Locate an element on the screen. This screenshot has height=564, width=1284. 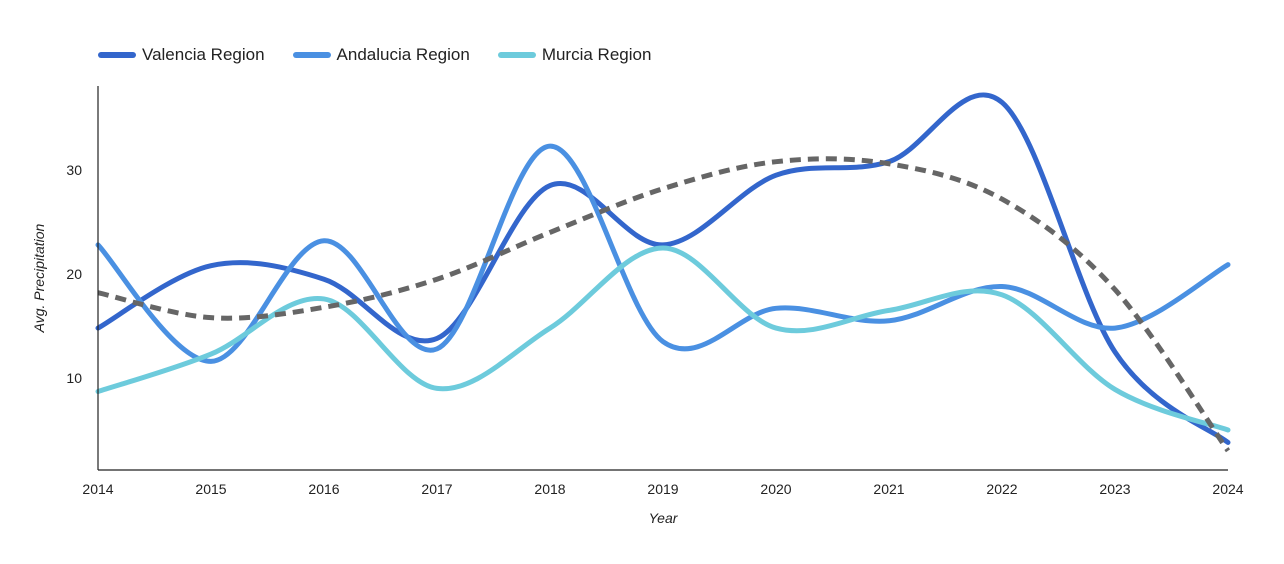
legend-item-andalucia: Andalucia Region is located at coordinates (381, 55).